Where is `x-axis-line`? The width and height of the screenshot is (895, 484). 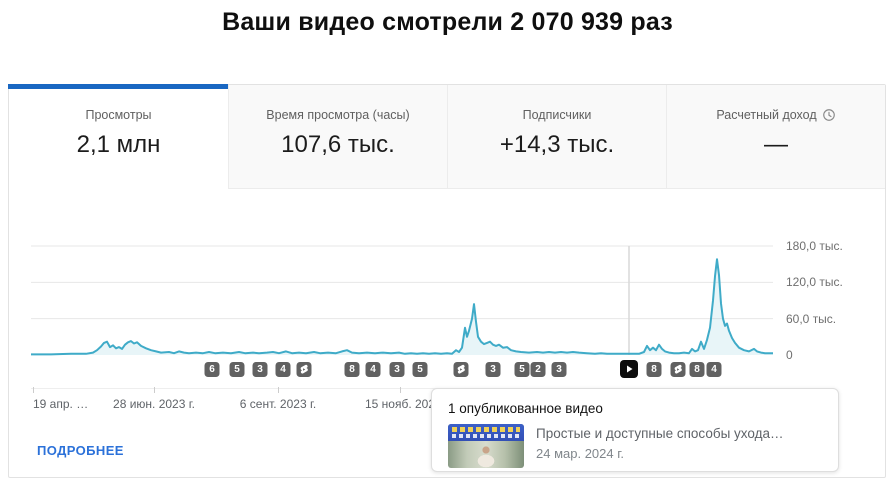 x-axis-line is located at coordinates (402, 388).